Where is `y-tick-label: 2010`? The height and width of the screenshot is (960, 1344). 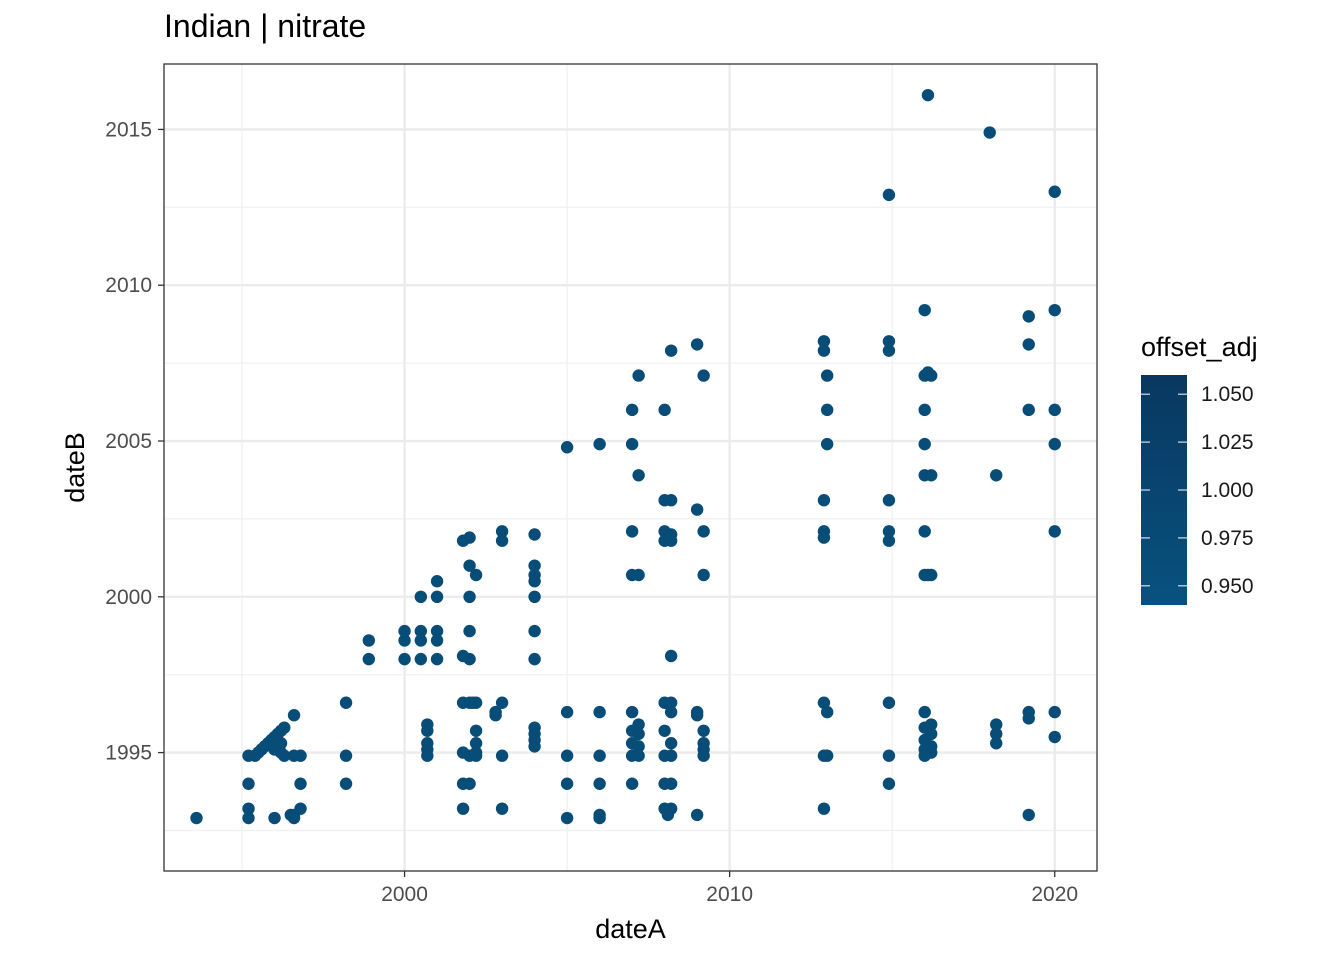
y-tick-label: 2010 is located at coordinates (128, 285).